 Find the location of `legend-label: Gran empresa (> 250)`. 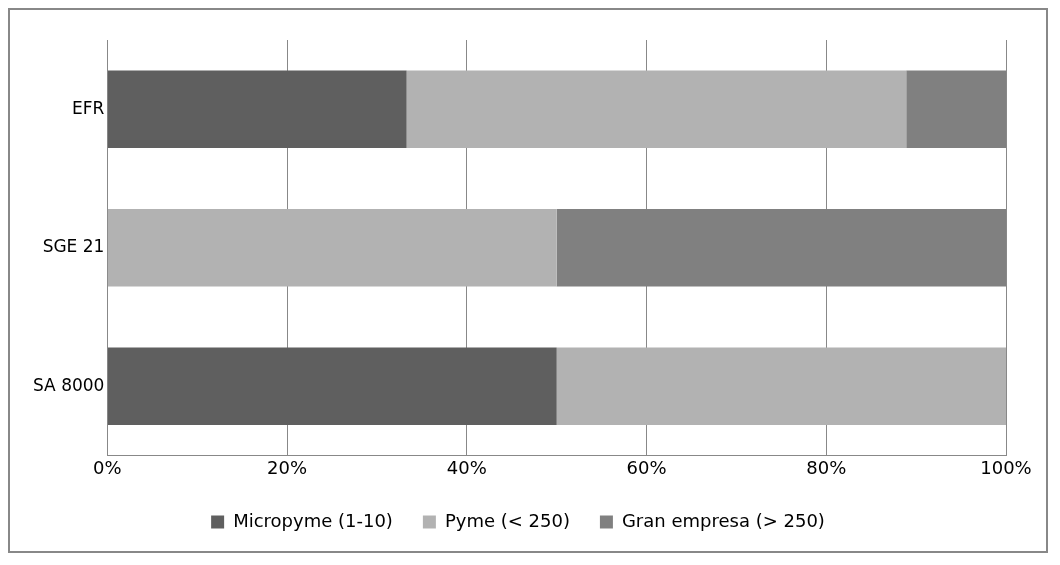

legend-label: Gran empresa (> 250) is located at coordinates (723, 520).